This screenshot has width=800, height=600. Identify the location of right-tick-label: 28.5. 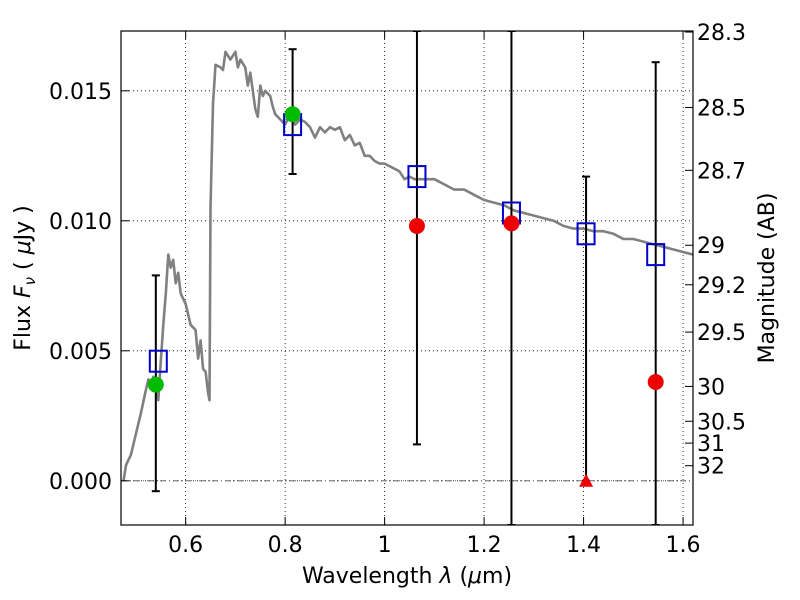
(721, 108).